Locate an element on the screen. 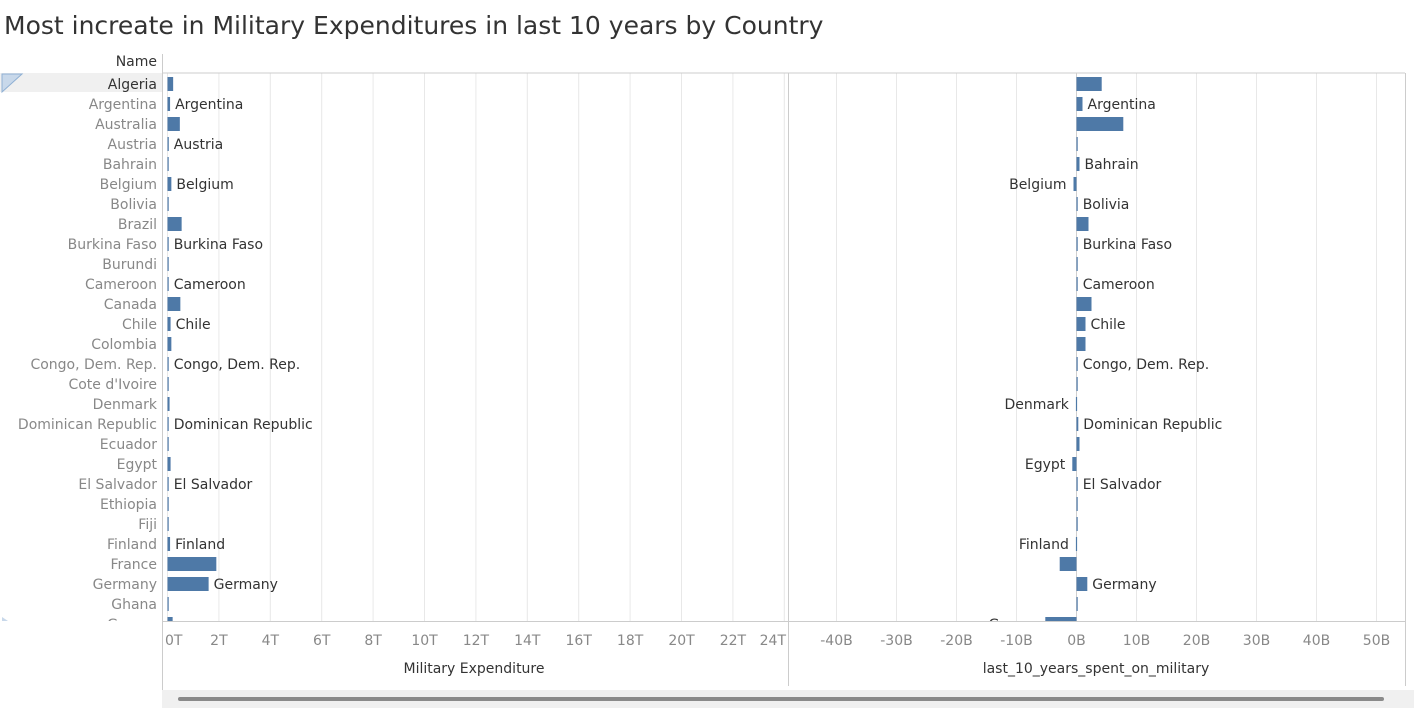  bar-label: El Salvador is located at coordinates (1122, 485).